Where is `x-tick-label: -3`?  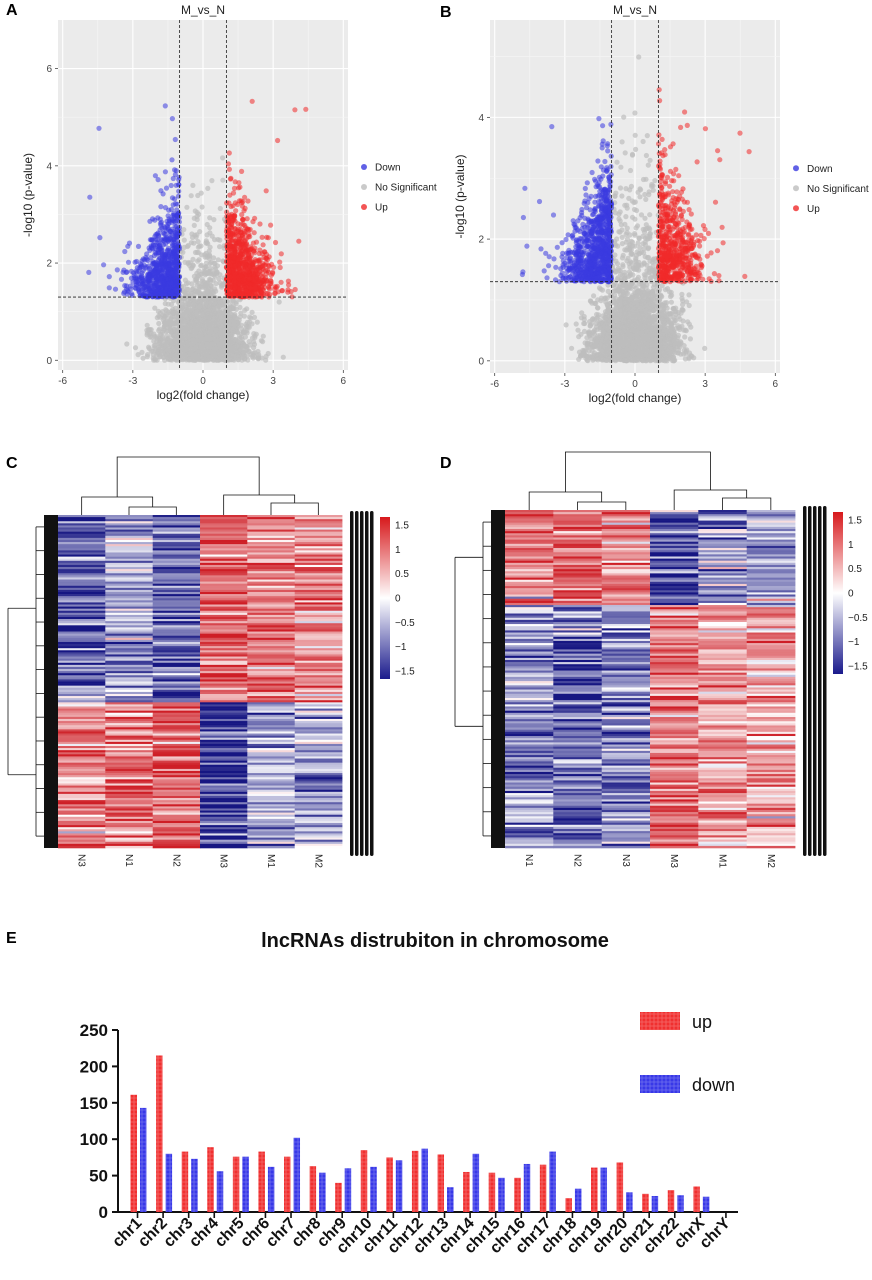
x-tick-label: -3 is located at coordinates (132, 381).